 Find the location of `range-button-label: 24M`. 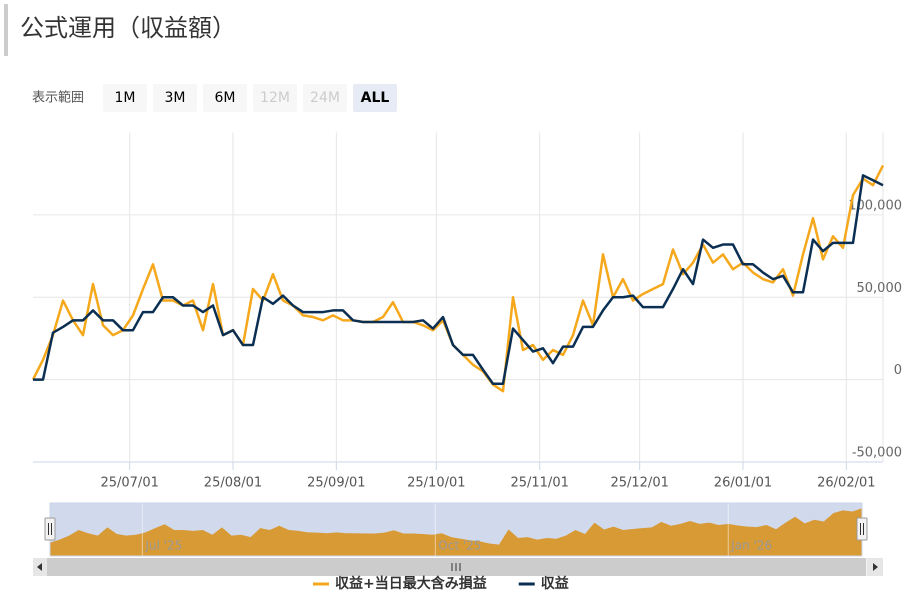

range-button-label: 24M is located at coordinates (325, 98).